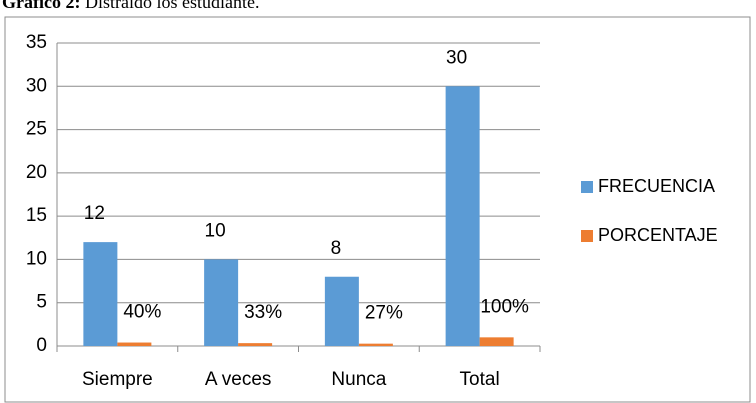  What do you see at coordinates (215, 230) in the screenshot?
I see `data-label: 10` at bounding box center [215, 230].